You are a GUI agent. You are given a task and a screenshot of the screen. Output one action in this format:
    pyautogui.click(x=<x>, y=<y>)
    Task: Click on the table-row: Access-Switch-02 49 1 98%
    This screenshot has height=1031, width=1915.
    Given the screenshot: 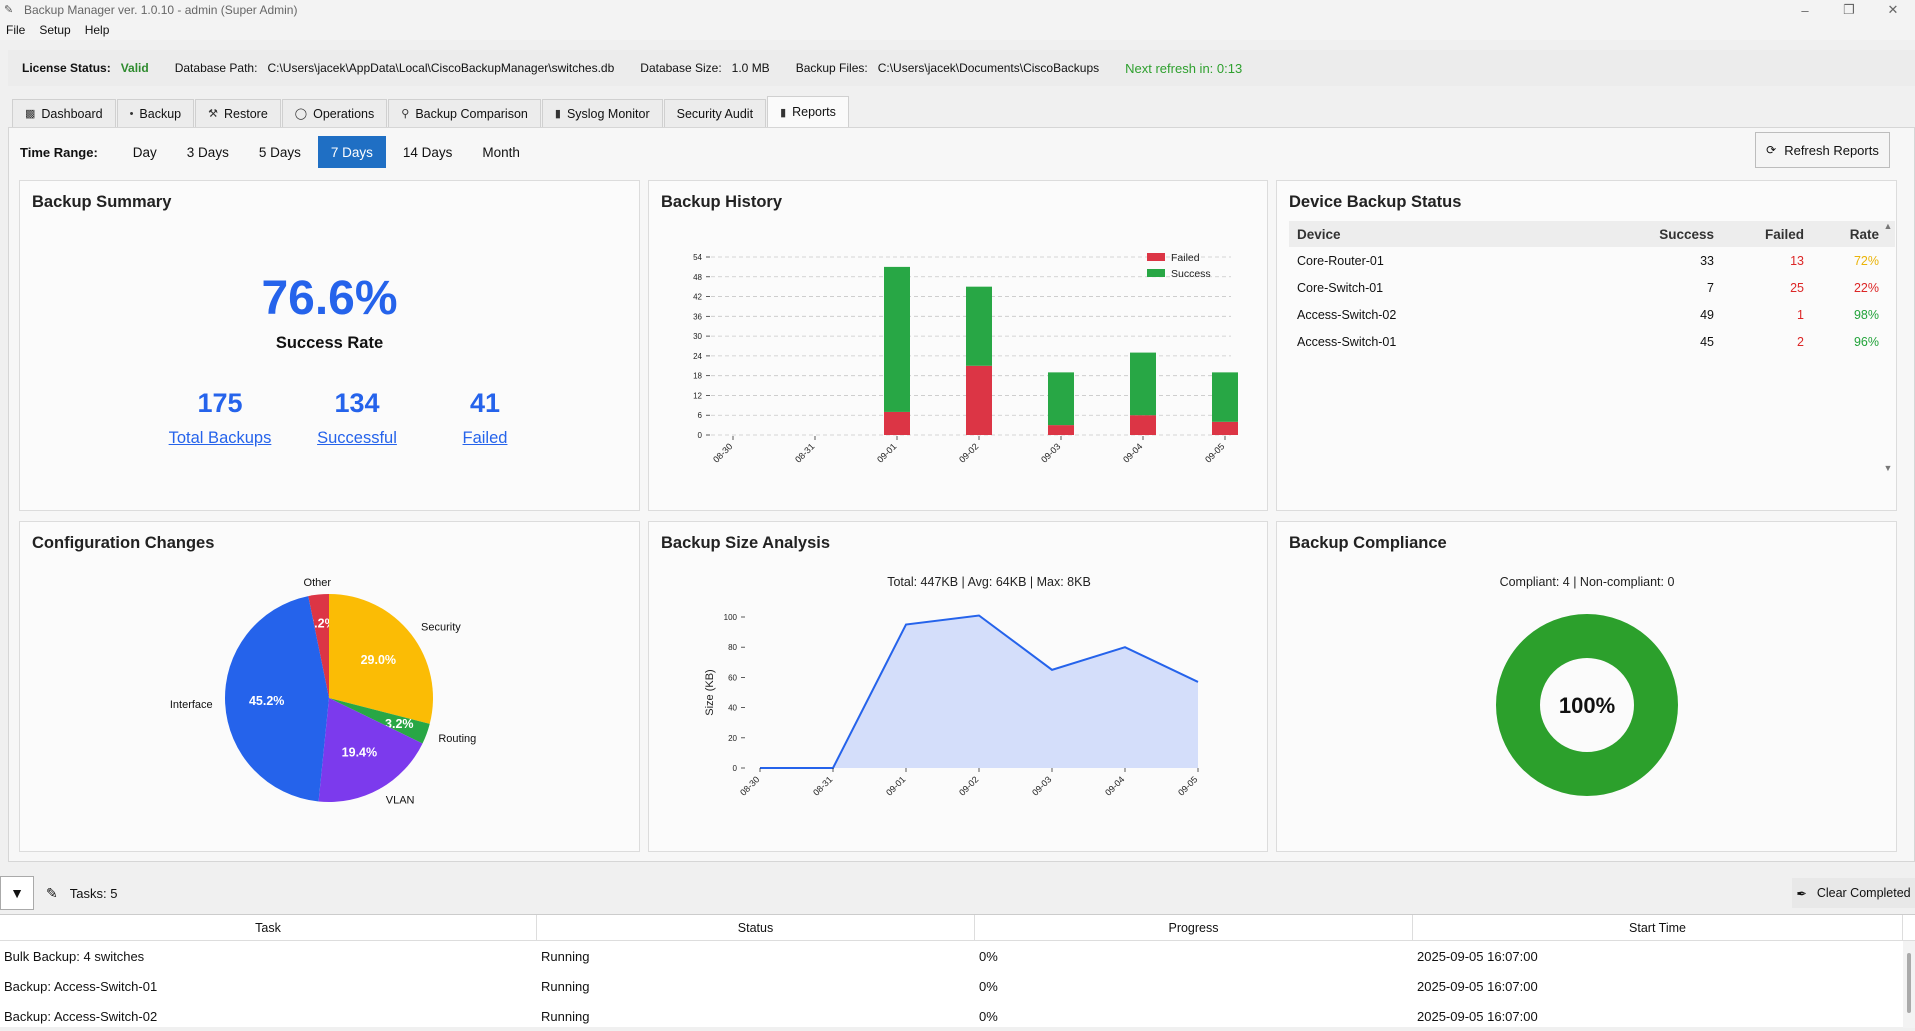 What is the action you would take?
    pyautogui.click(x=1592, y=314)
    